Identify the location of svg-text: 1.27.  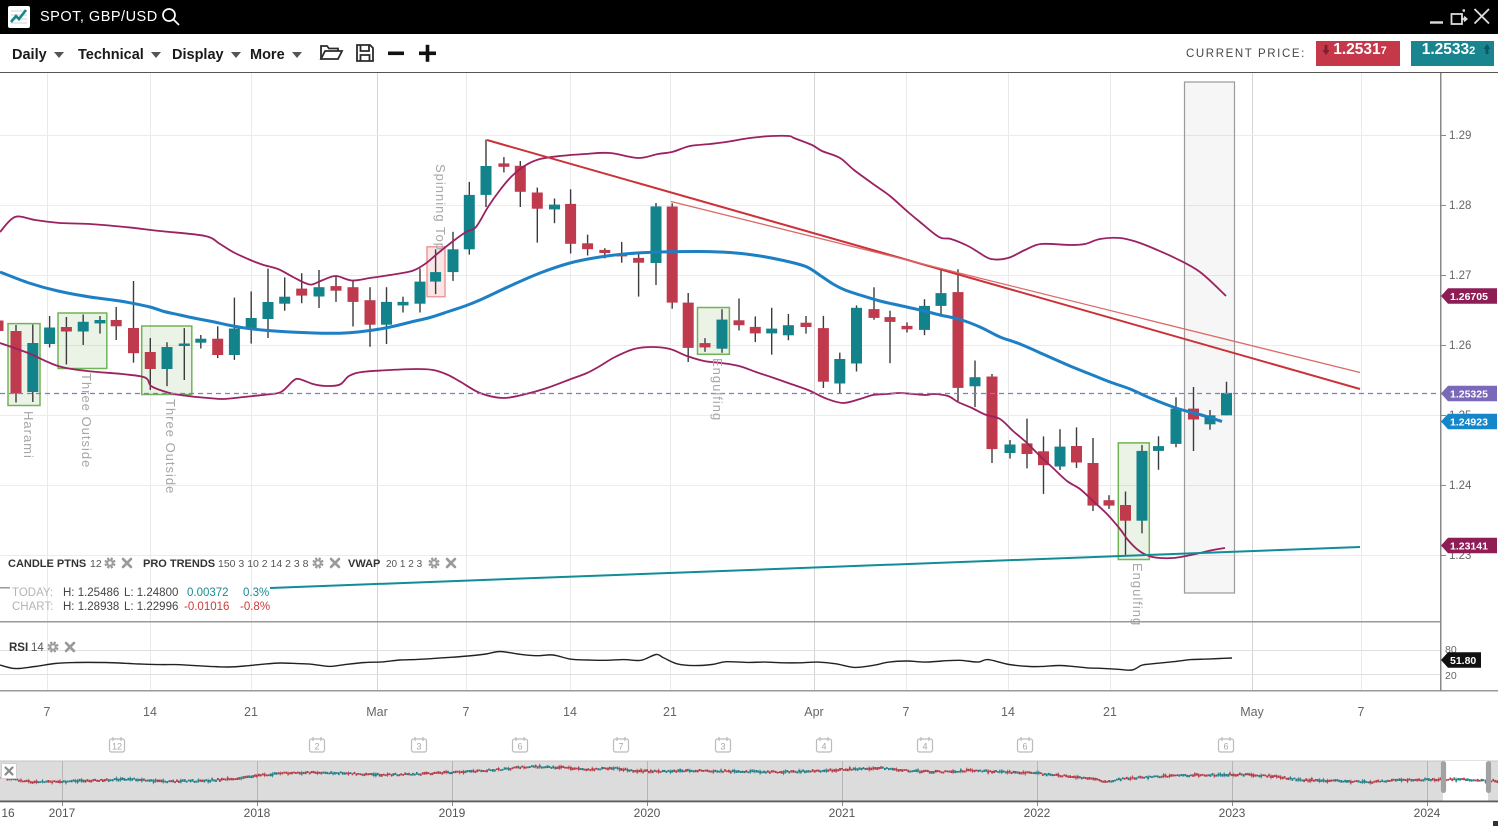
(1460, 276).